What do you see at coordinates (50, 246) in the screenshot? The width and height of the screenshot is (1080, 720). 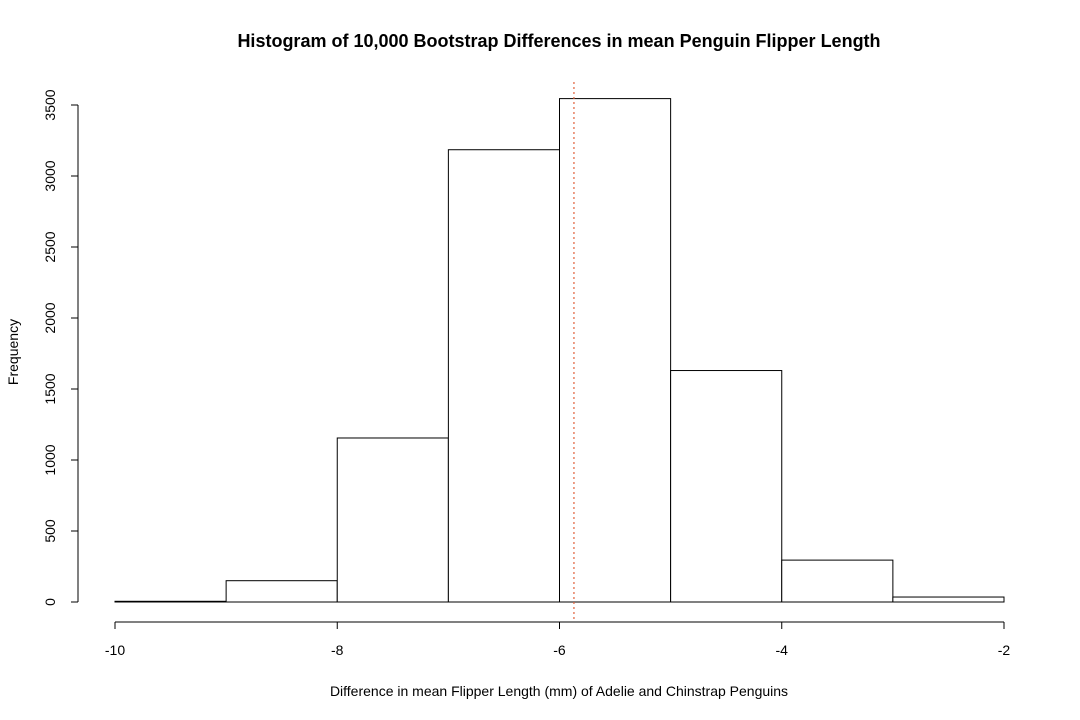 I see `y-tick-label: 2500` at bounding box center [50, 246].